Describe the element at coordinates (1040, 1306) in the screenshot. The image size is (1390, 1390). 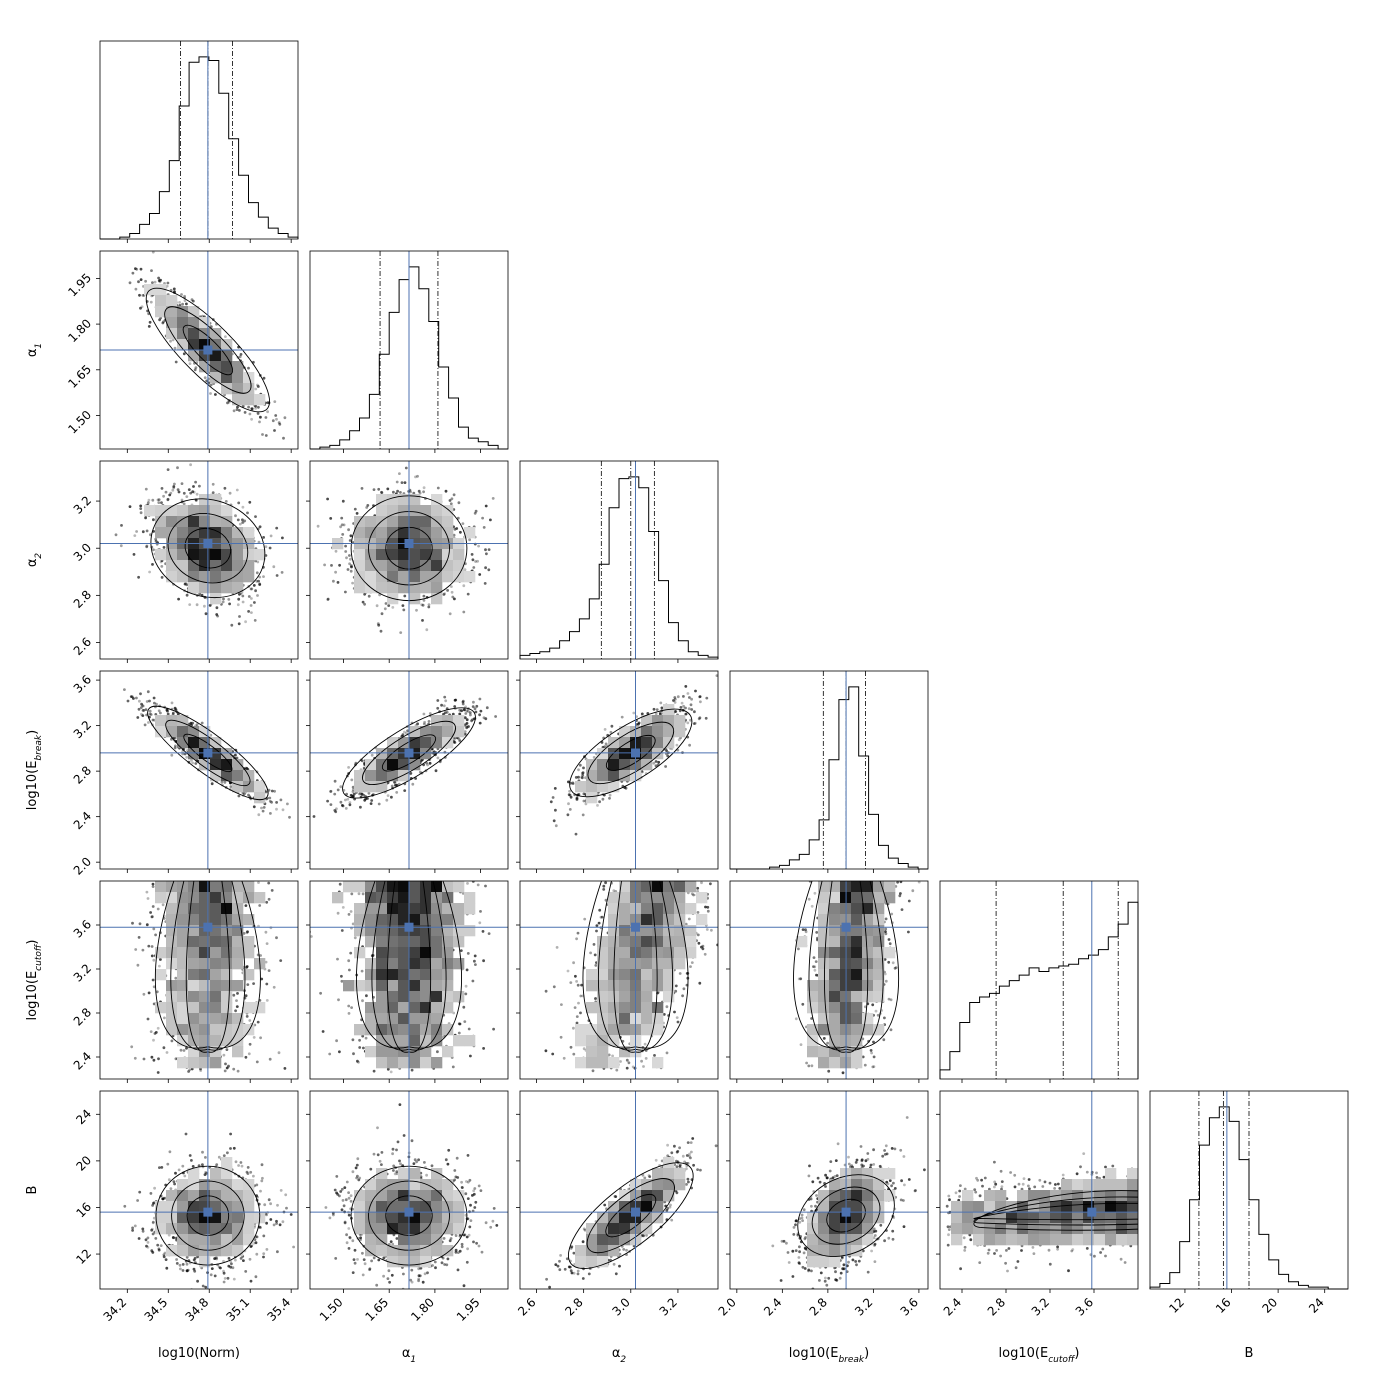
I see `x-tick-label: 3.2` at that location.